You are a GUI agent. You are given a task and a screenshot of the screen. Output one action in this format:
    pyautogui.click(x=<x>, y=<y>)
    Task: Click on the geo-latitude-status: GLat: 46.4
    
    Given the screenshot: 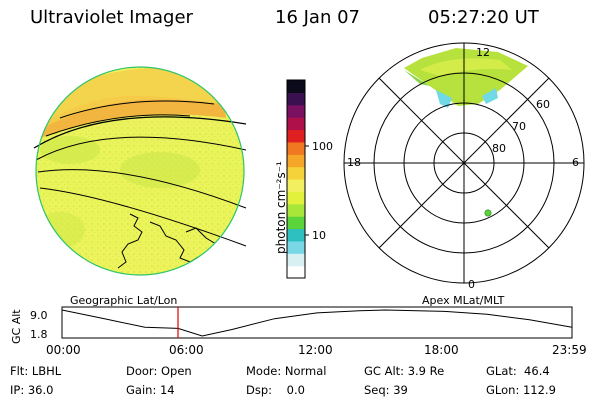 What is the action you would take?
    pyautogui.click(x=518, y=371)
    